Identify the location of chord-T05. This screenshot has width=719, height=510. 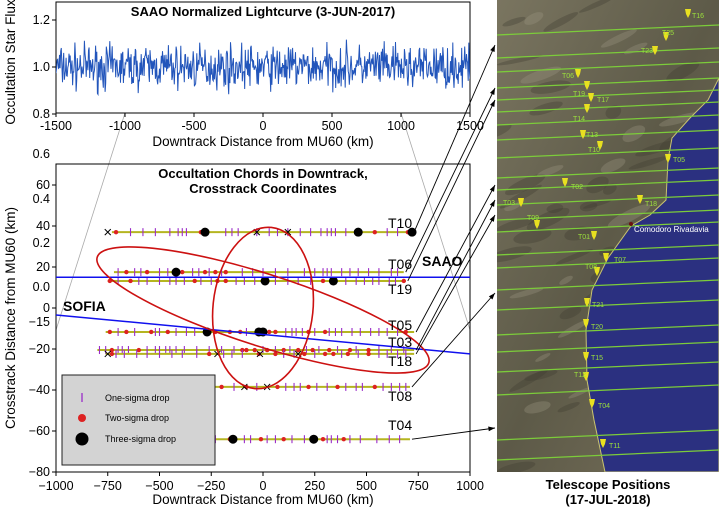
(260, 332).